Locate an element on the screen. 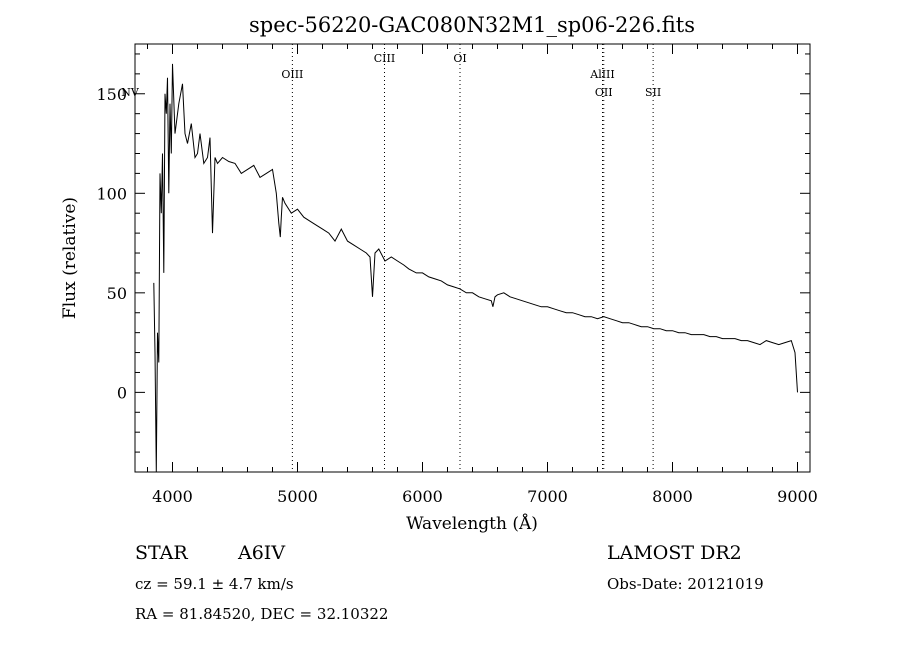 This screenshot has width=900, height=650. redshift-text: cz = 59.1 ± 4.7 km/s is located at coordinates (214, 584).